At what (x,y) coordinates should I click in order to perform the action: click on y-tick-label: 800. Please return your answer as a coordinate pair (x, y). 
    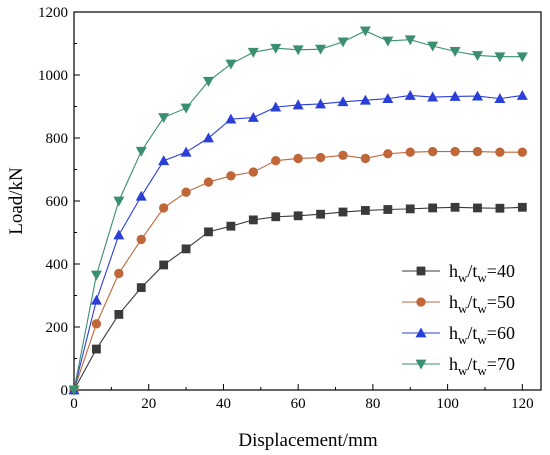
    Looking at the image, I should click on (57, 139).